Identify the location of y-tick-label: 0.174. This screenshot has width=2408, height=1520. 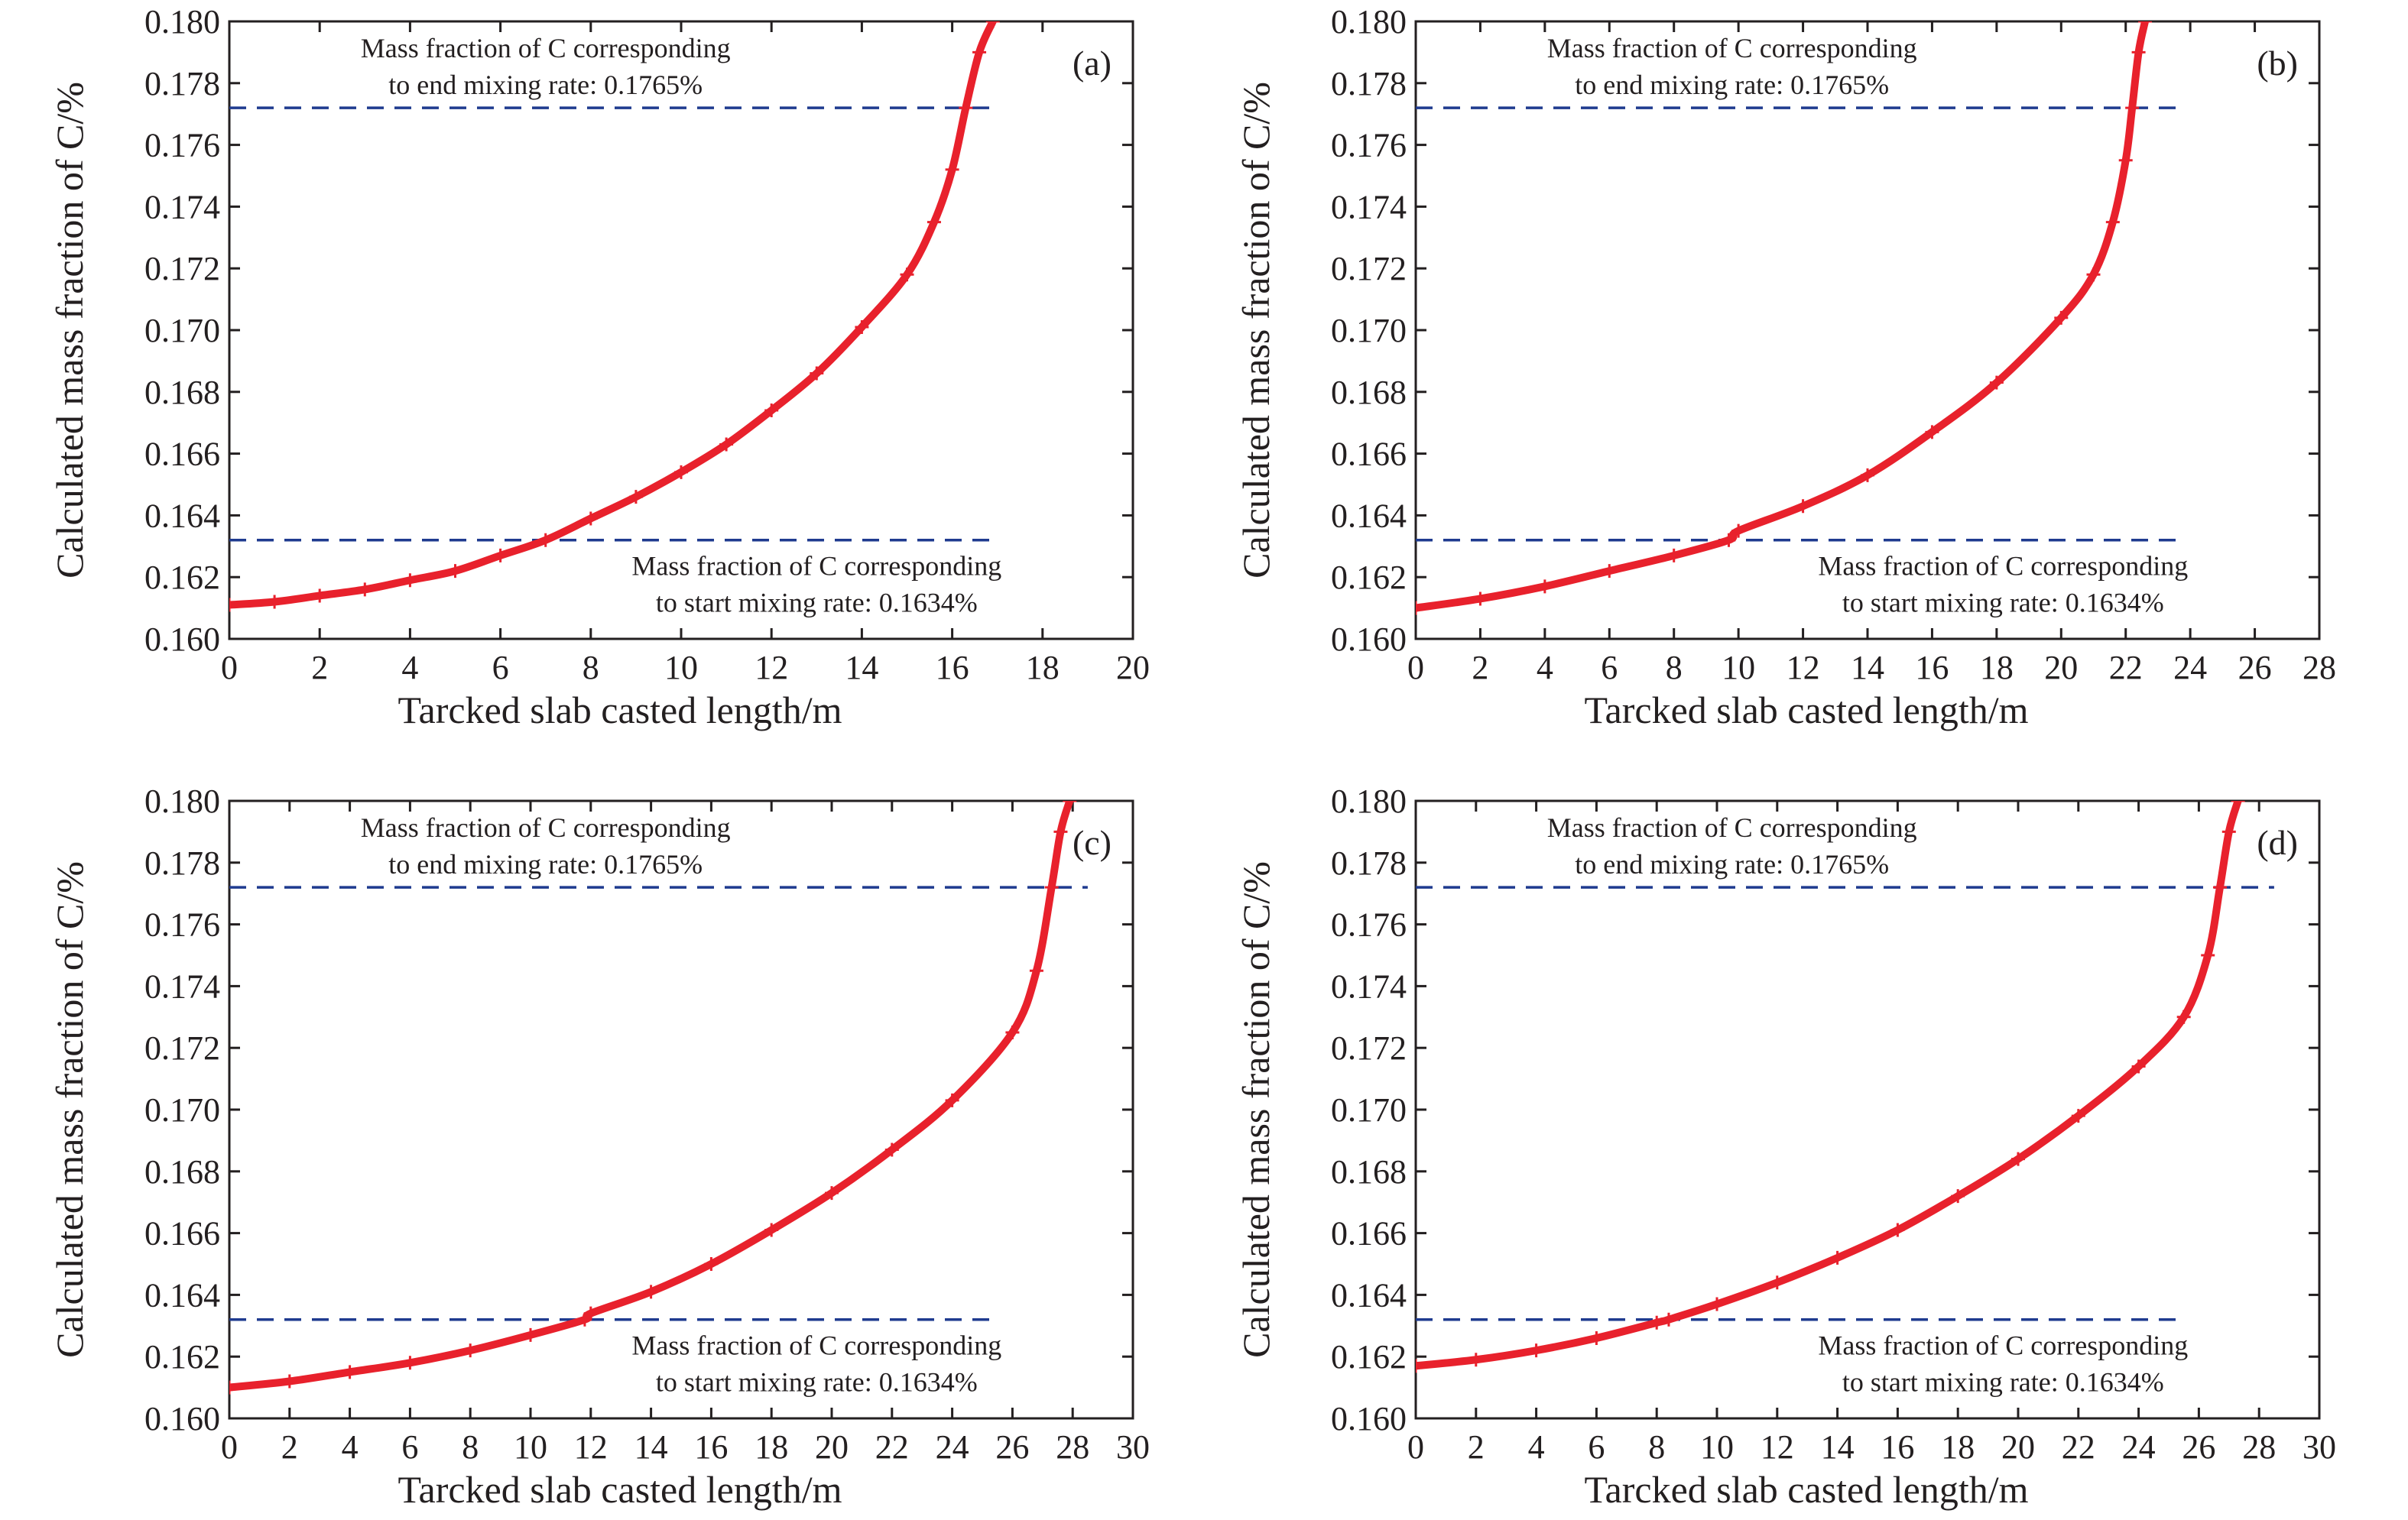
(1369, 986).